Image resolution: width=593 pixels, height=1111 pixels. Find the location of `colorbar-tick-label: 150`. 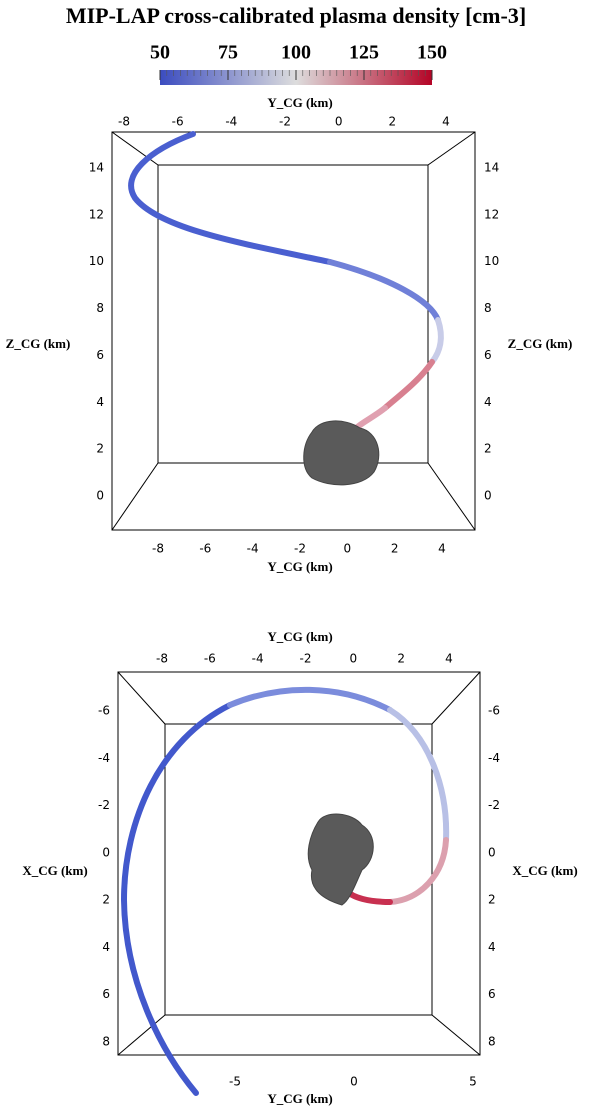

colorbar-tick-label: 150 is located at coordinates (432, 53).